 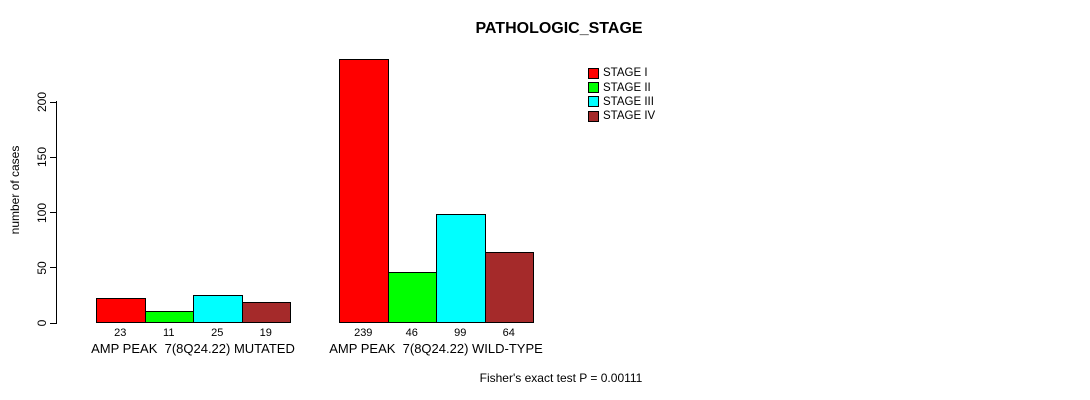 I want to click on bar-value-label: 99, so click(x=460, y=333).